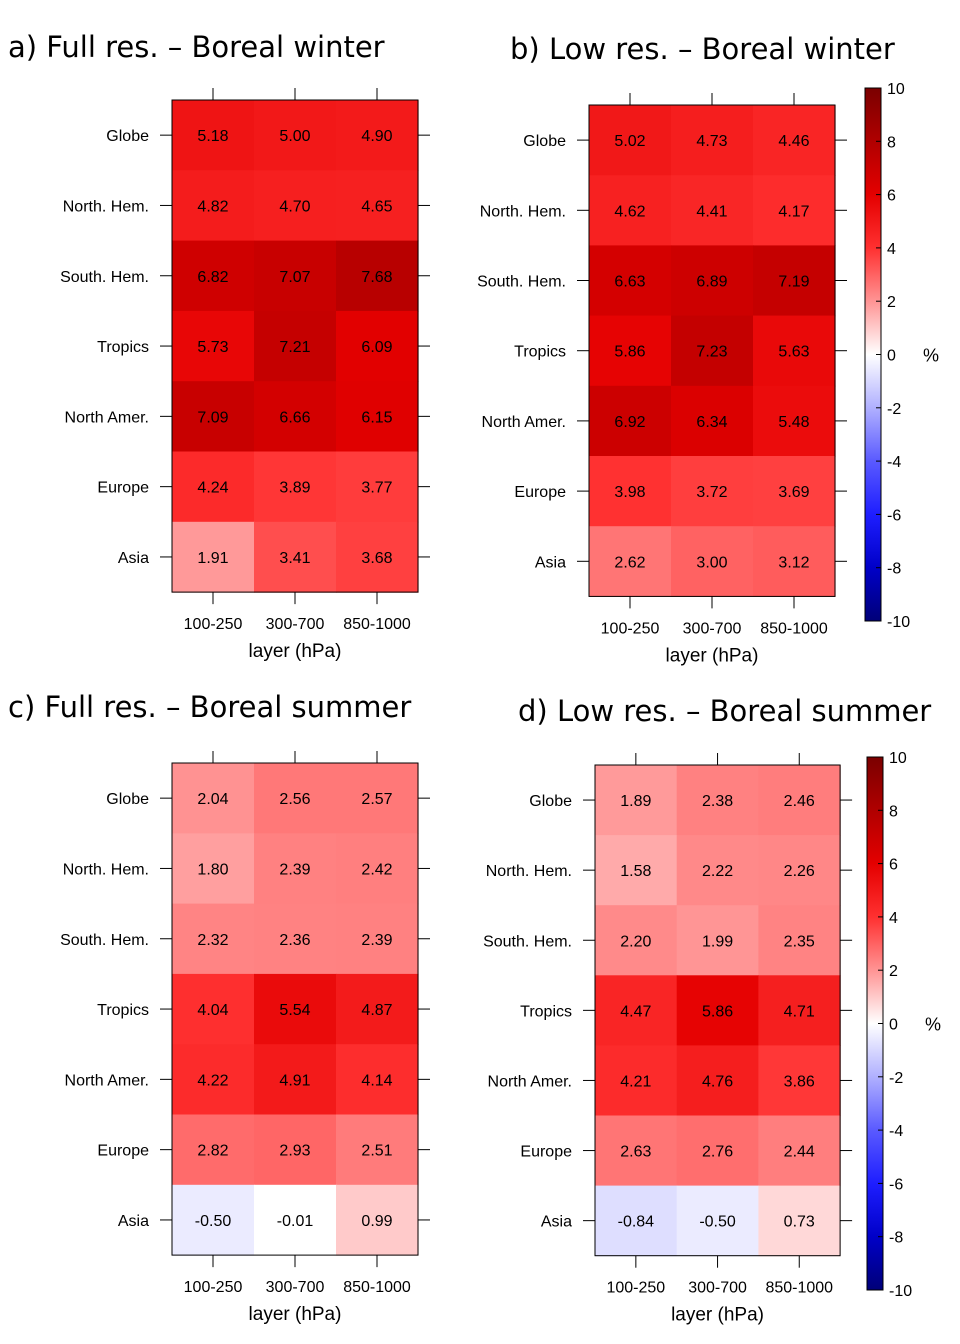 Image resolution: width=960 pixels, height=1344 pixels. I want to click on cell-value-label: 4.22, so click(212, 1080).